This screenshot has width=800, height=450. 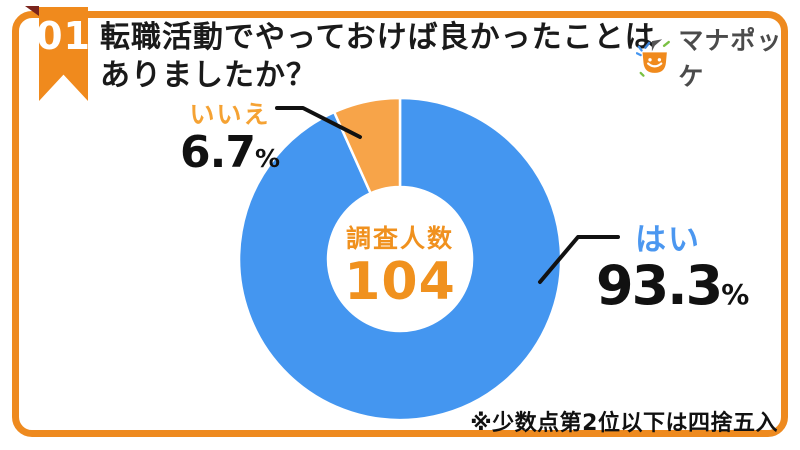 I want to click on donut-slice-no, so click(x=367, y=145).